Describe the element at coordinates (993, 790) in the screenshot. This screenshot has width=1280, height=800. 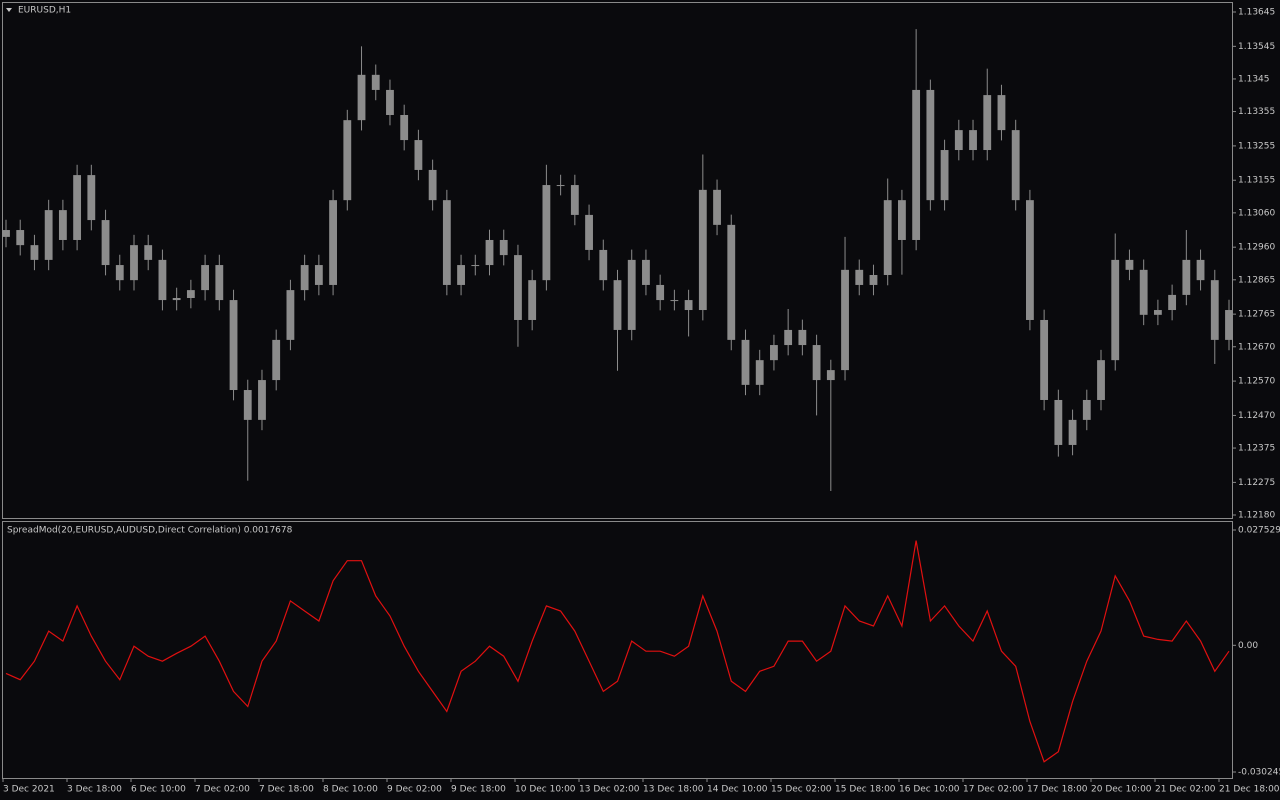
I see `x-tick-label: 17 Dec 02:00` at that location.